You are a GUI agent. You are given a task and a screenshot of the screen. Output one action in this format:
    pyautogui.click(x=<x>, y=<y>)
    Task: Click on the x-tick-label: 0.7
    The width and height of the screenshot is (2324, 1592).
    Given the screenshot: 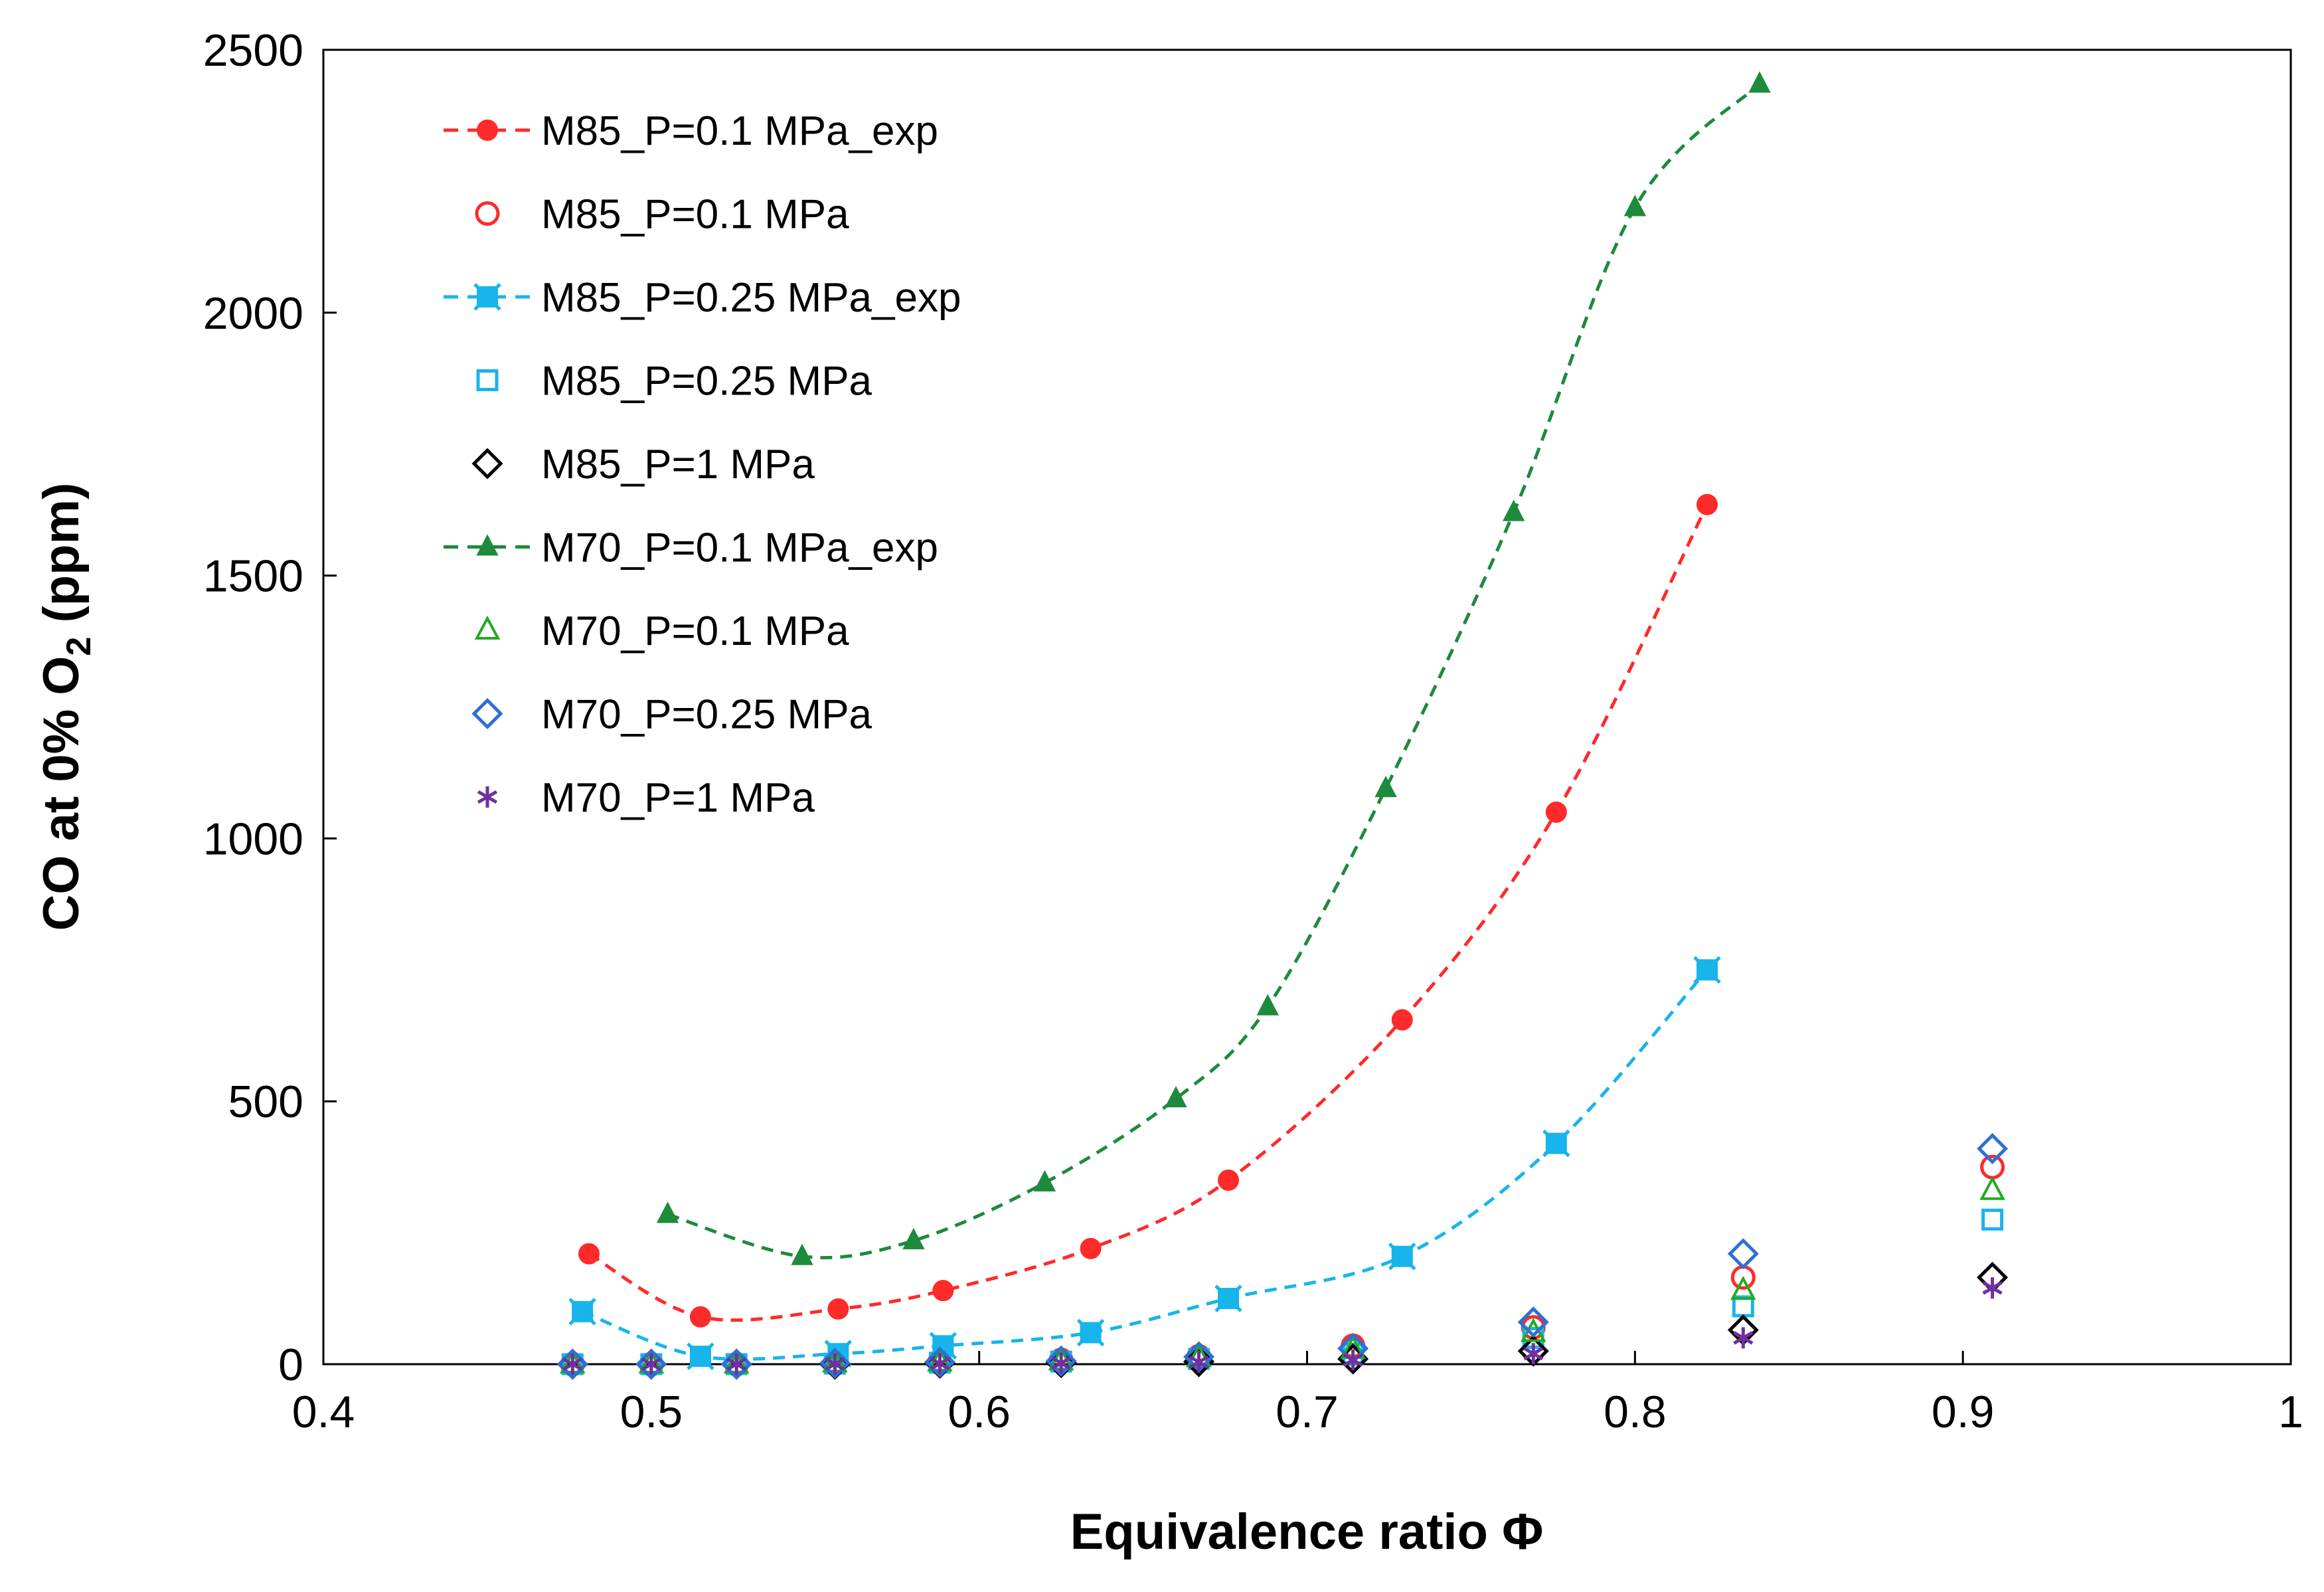 What is the action you would take?
    pyautogui.click(x=1307, y=1412)
    